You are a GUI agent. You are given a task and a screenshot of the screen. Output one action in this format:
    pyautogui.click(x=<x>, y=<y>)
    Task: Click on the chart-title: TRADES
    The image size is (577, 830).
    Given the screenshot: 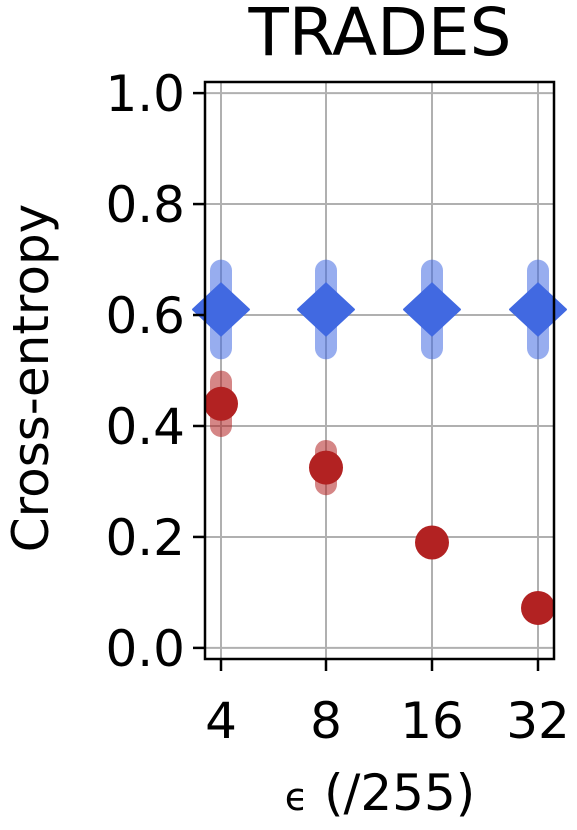 What is the action you would take?
    pyautogui.click(x=379, y=35)
    